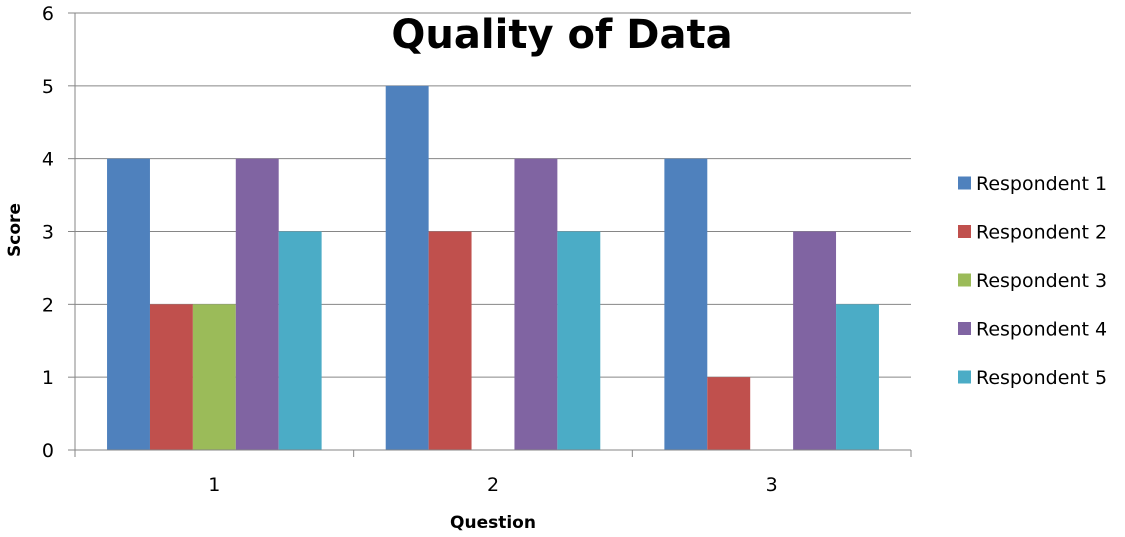 This screenshot has height=537, width=1125. What do you see at coordinates (48, 451) in the screenshot?
I see `y-tick-label: 0` at bounding box center [48, 451].